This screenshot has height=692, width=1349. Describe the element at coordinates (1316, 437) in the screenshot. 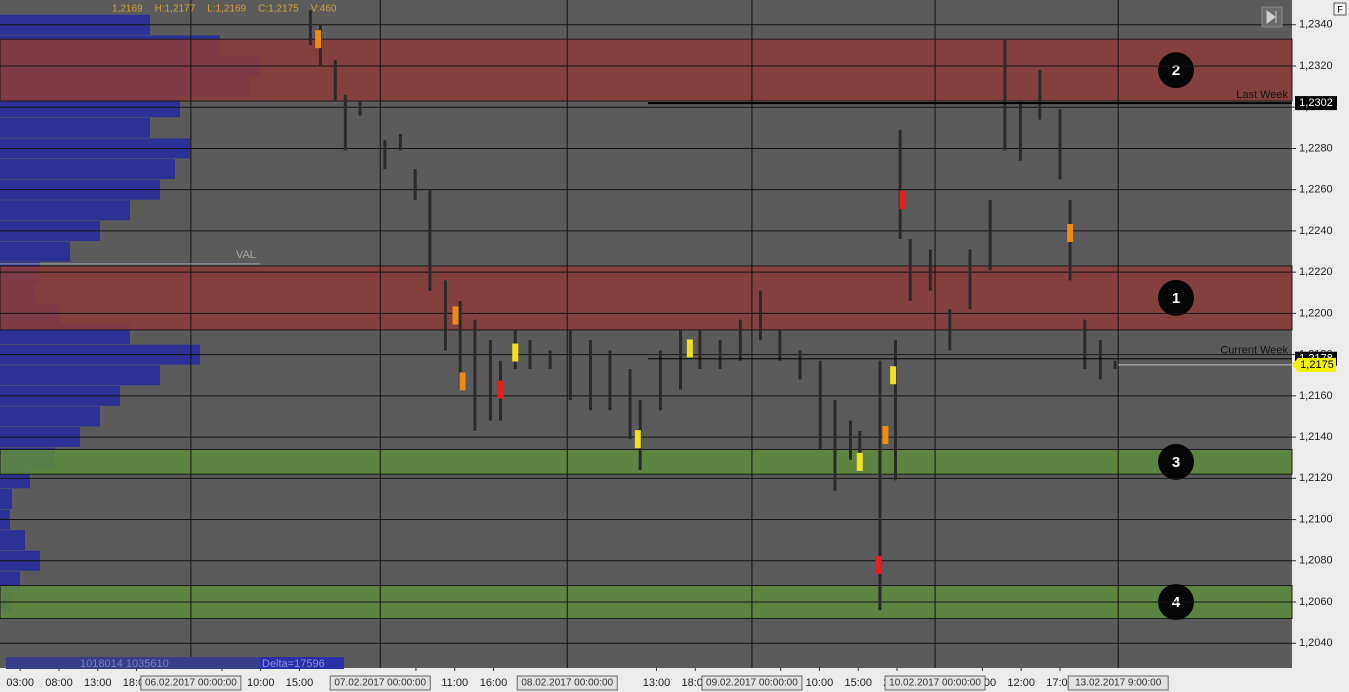

I see `y-tick-label: 1,2140` at that location.